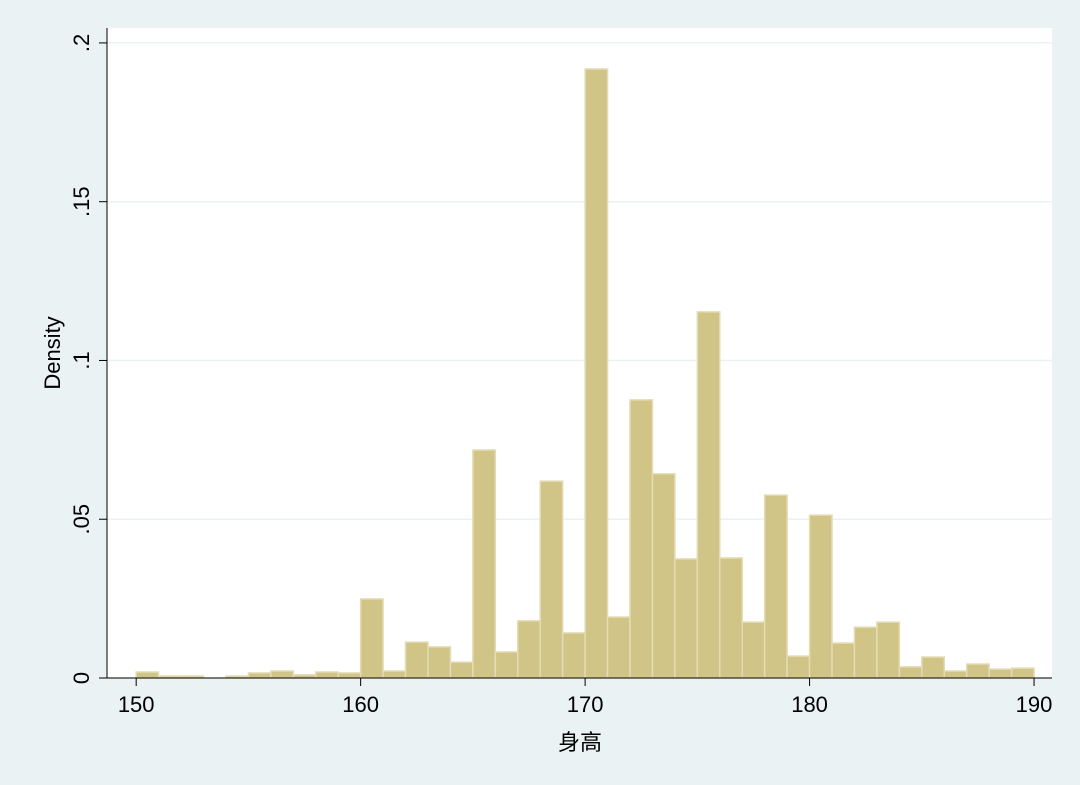 The width and height of the screenshot is (1080, 785). Describe the element at coordinates (360, 704) in the screenshot. I see `x-tick-label: 160` at that location.